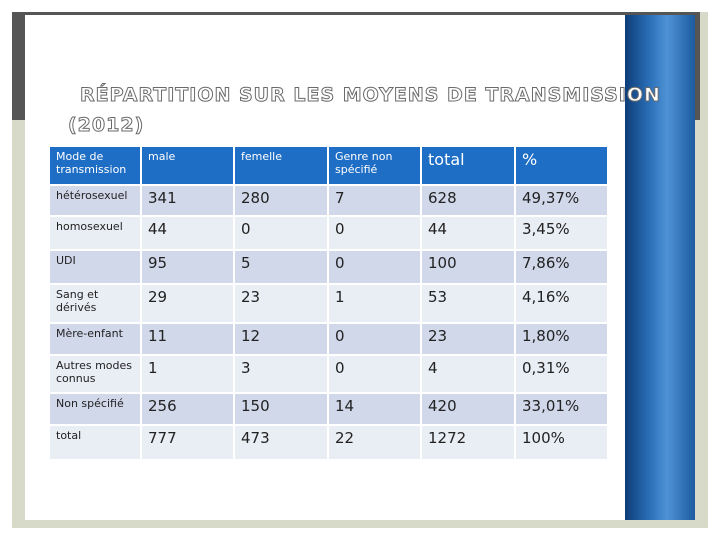 Image resolution: width=720 pixels, height=540 pixels. I want to click on header-cell: total, so click(468, 165).